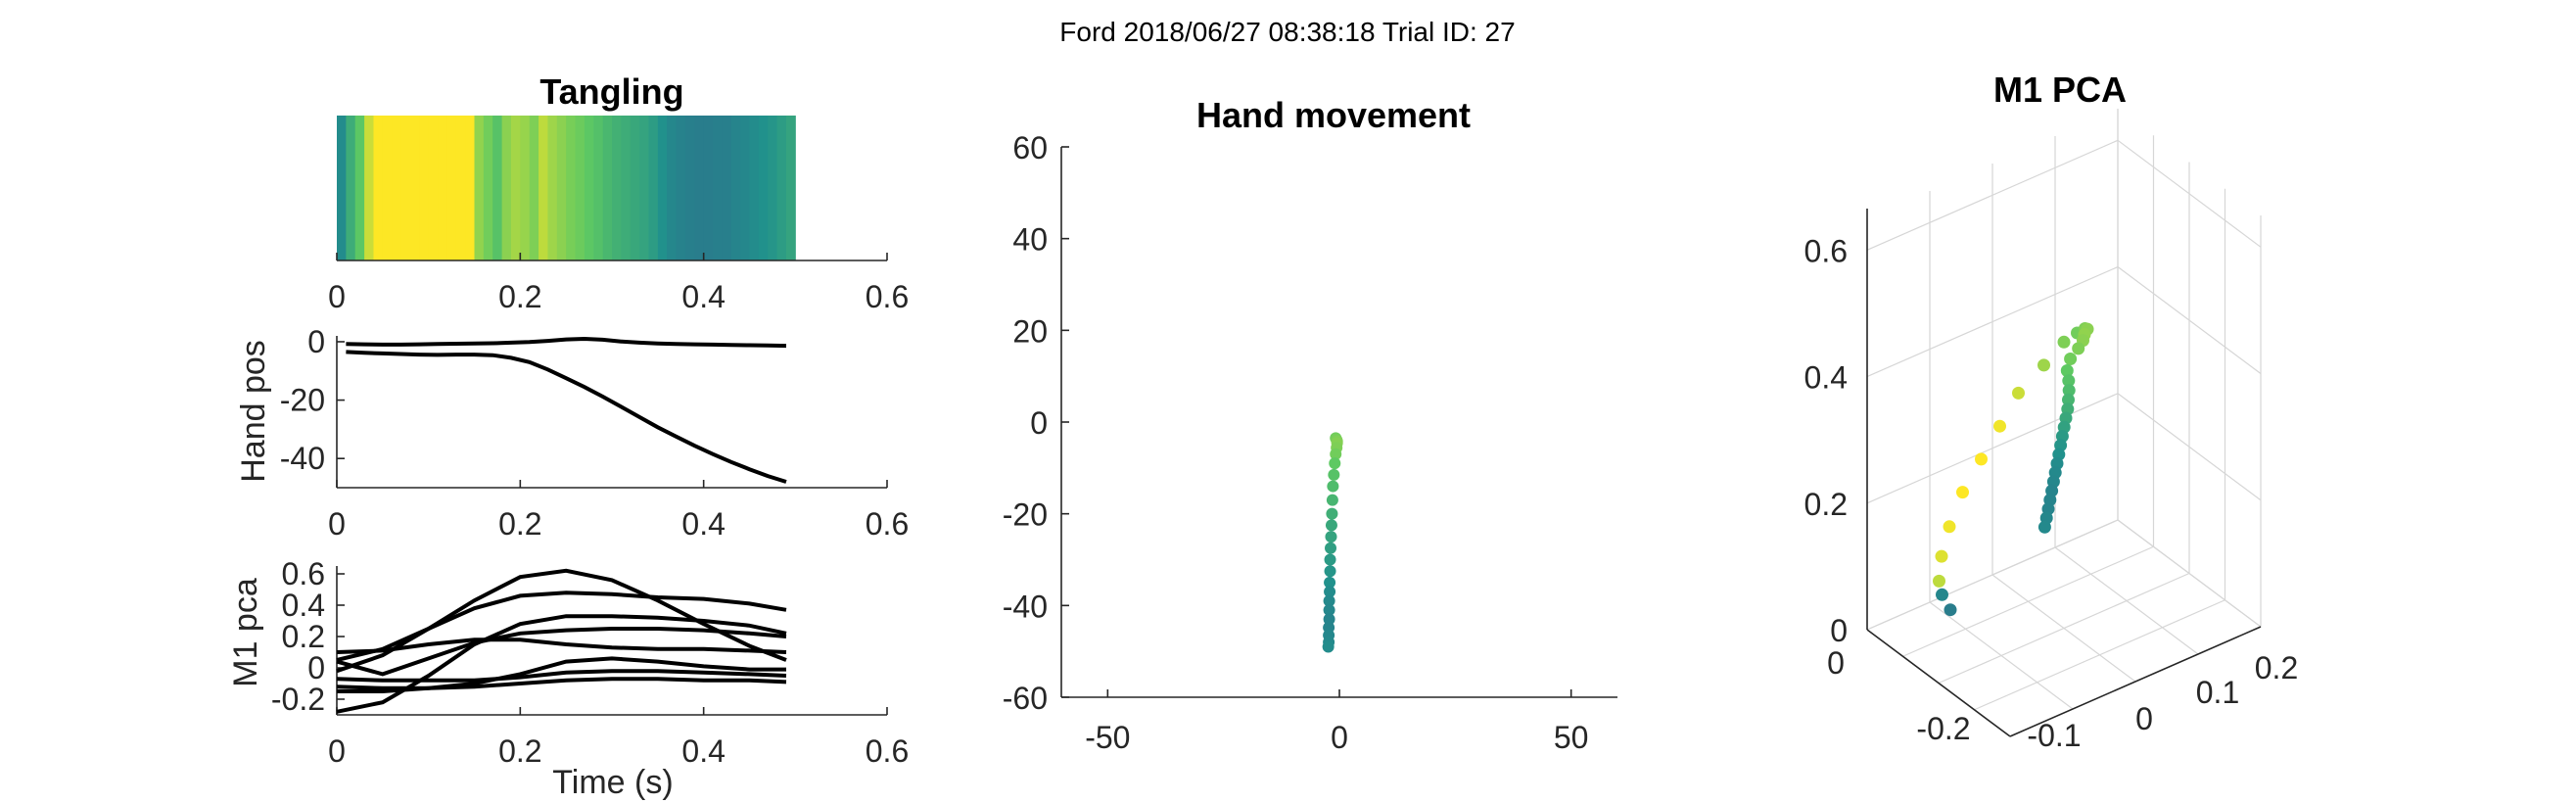 This screenshot has height=803, width=2576. What do you see at coordinates (618, 283) in the screenshot?
I see `tangling-x-axis: 0 0.2 0.4 0.6` at bounding box center [618, 283].